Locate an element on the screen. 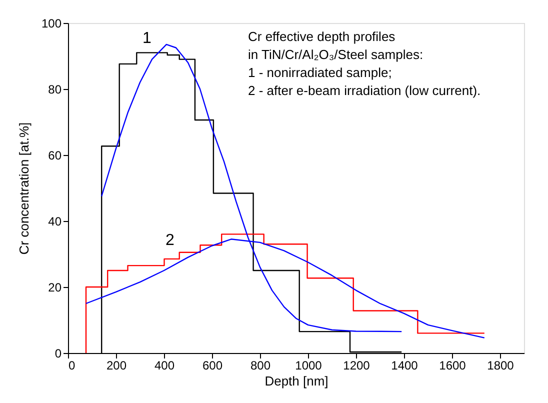 The width and height of the screenshot is (548, 403). y-tick-label: 80 is located at coordinates (55, 89).